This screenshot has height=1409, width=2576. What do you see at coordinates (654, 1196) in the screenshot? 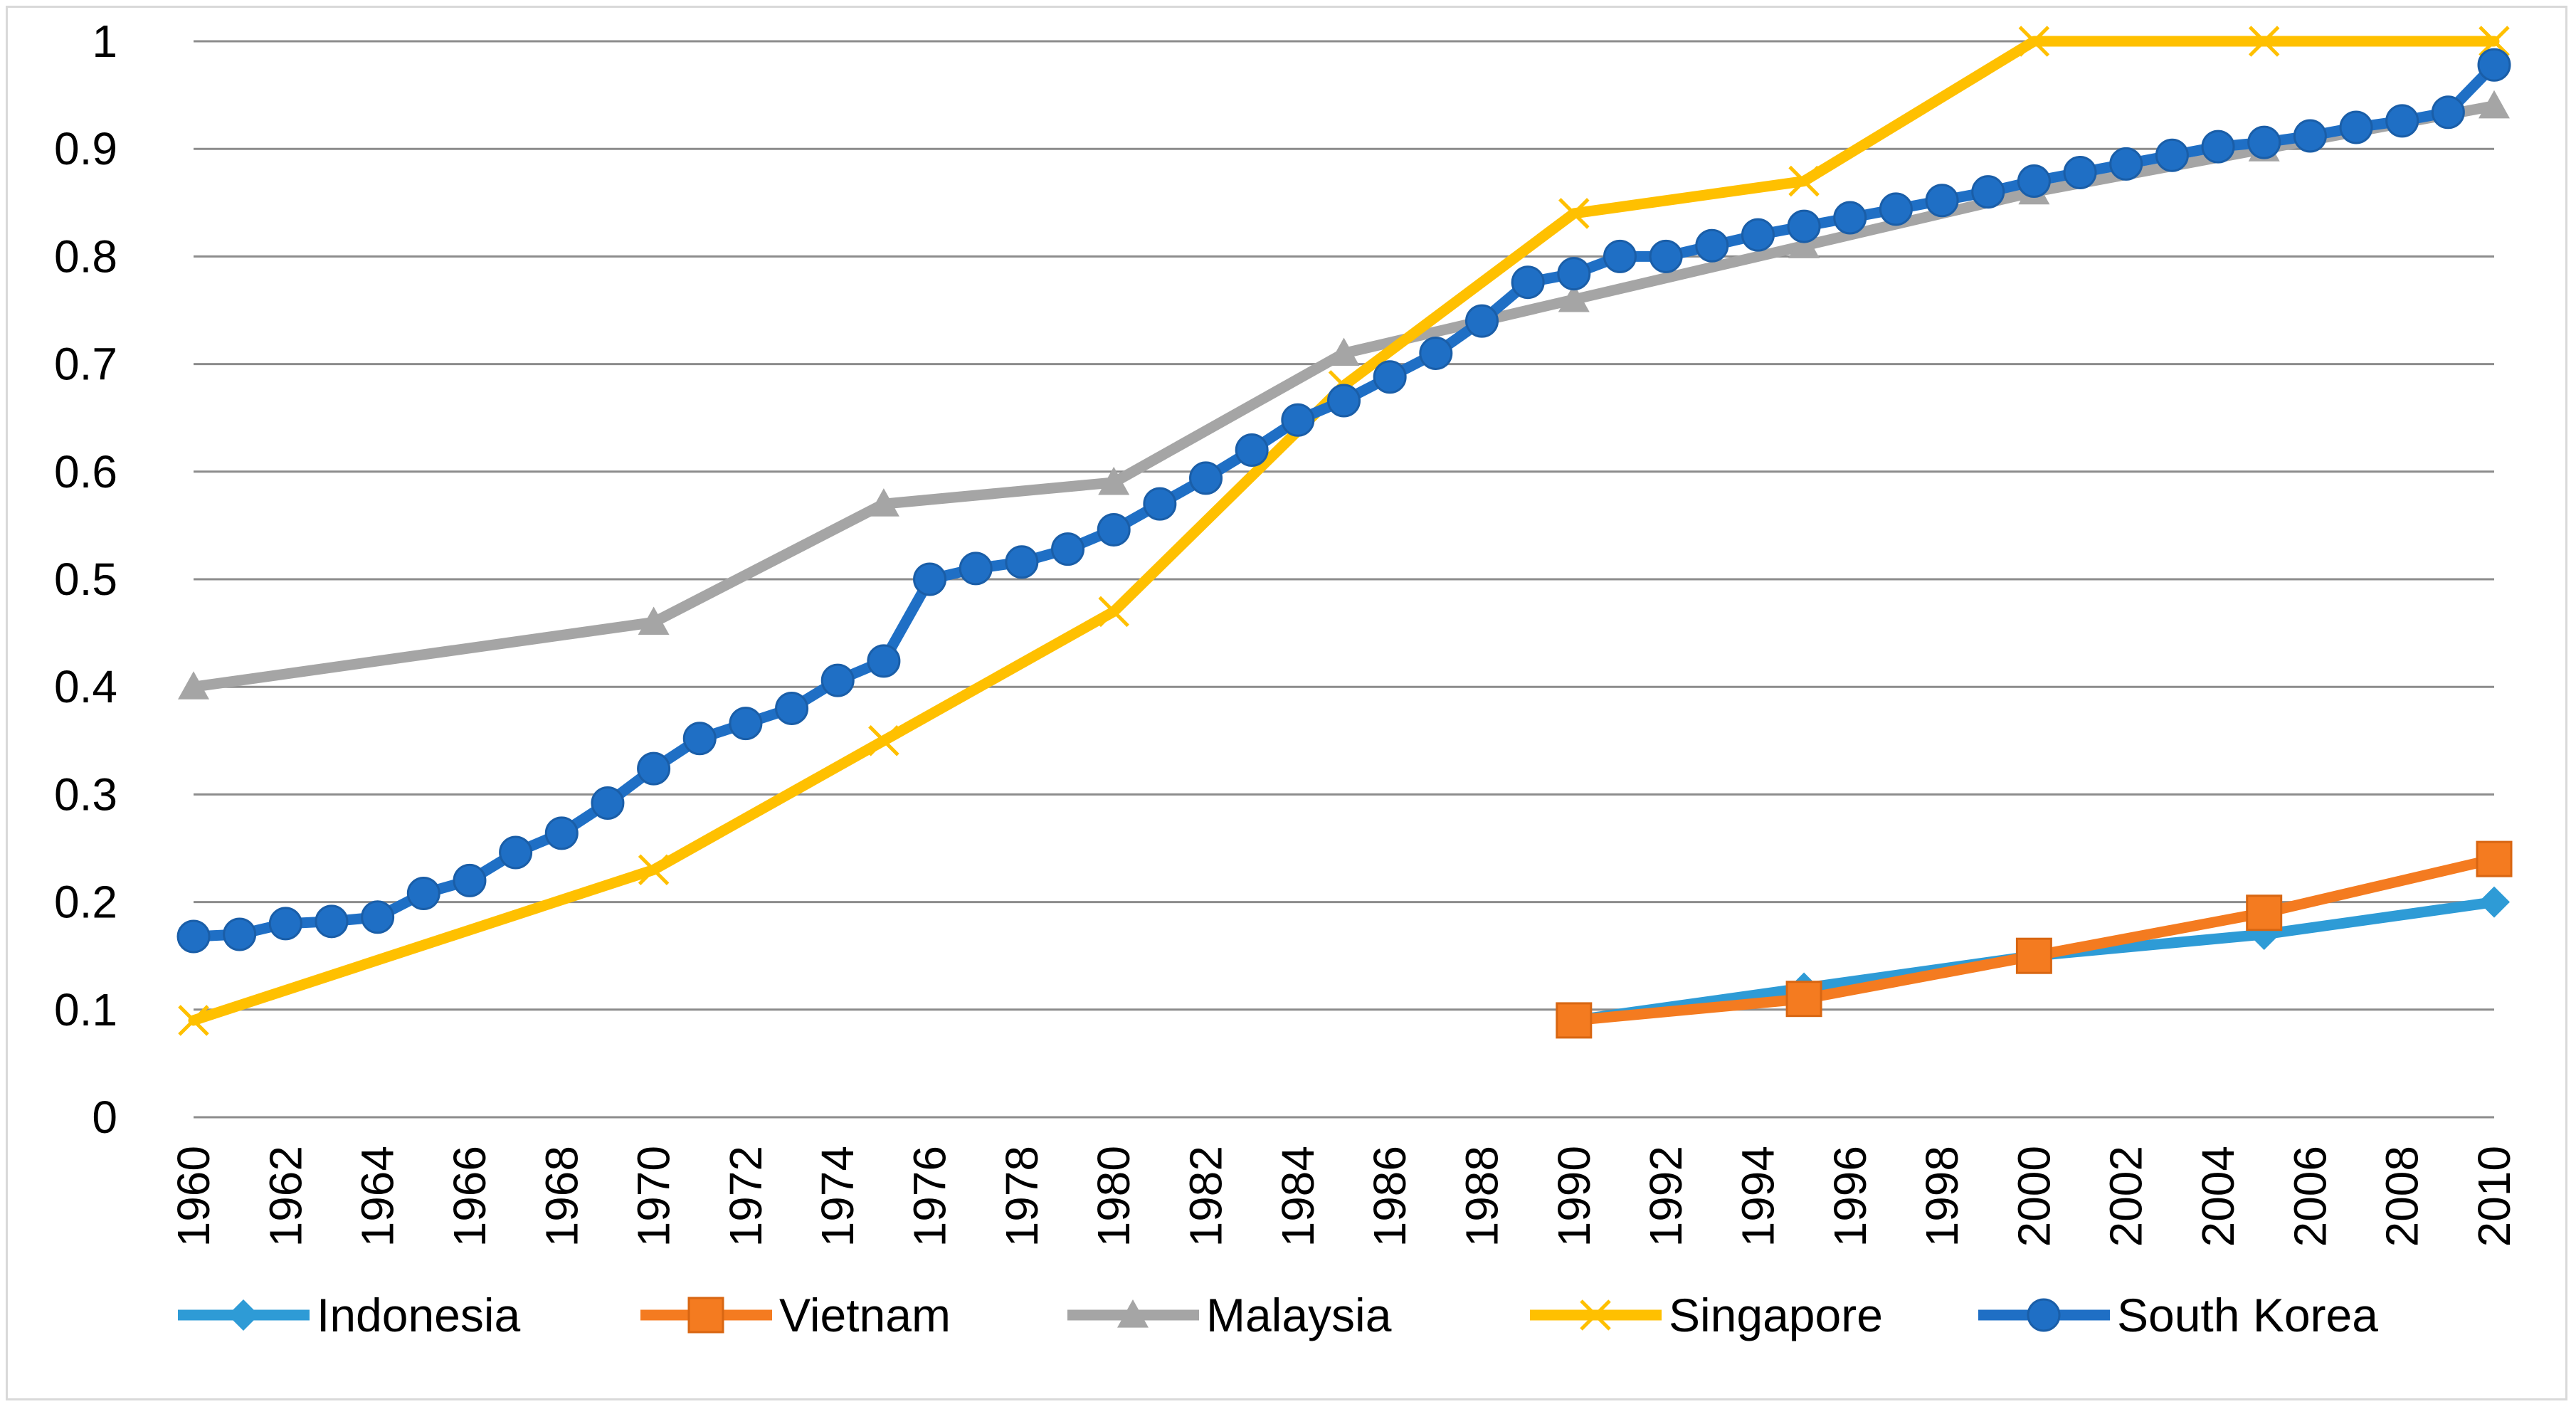
I see `x-tick-label: 1970` at bounding box center [654, 1196].